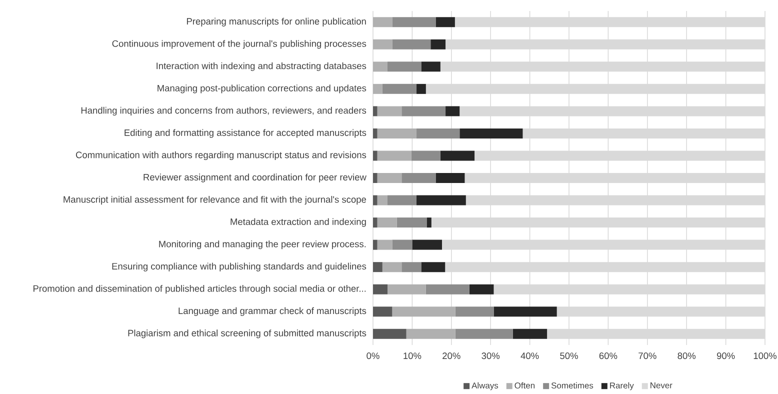 This screenshot has width=778, height=394. I want to click on y-tick-label: Metadata extraction and indexing, so click(298, 222).